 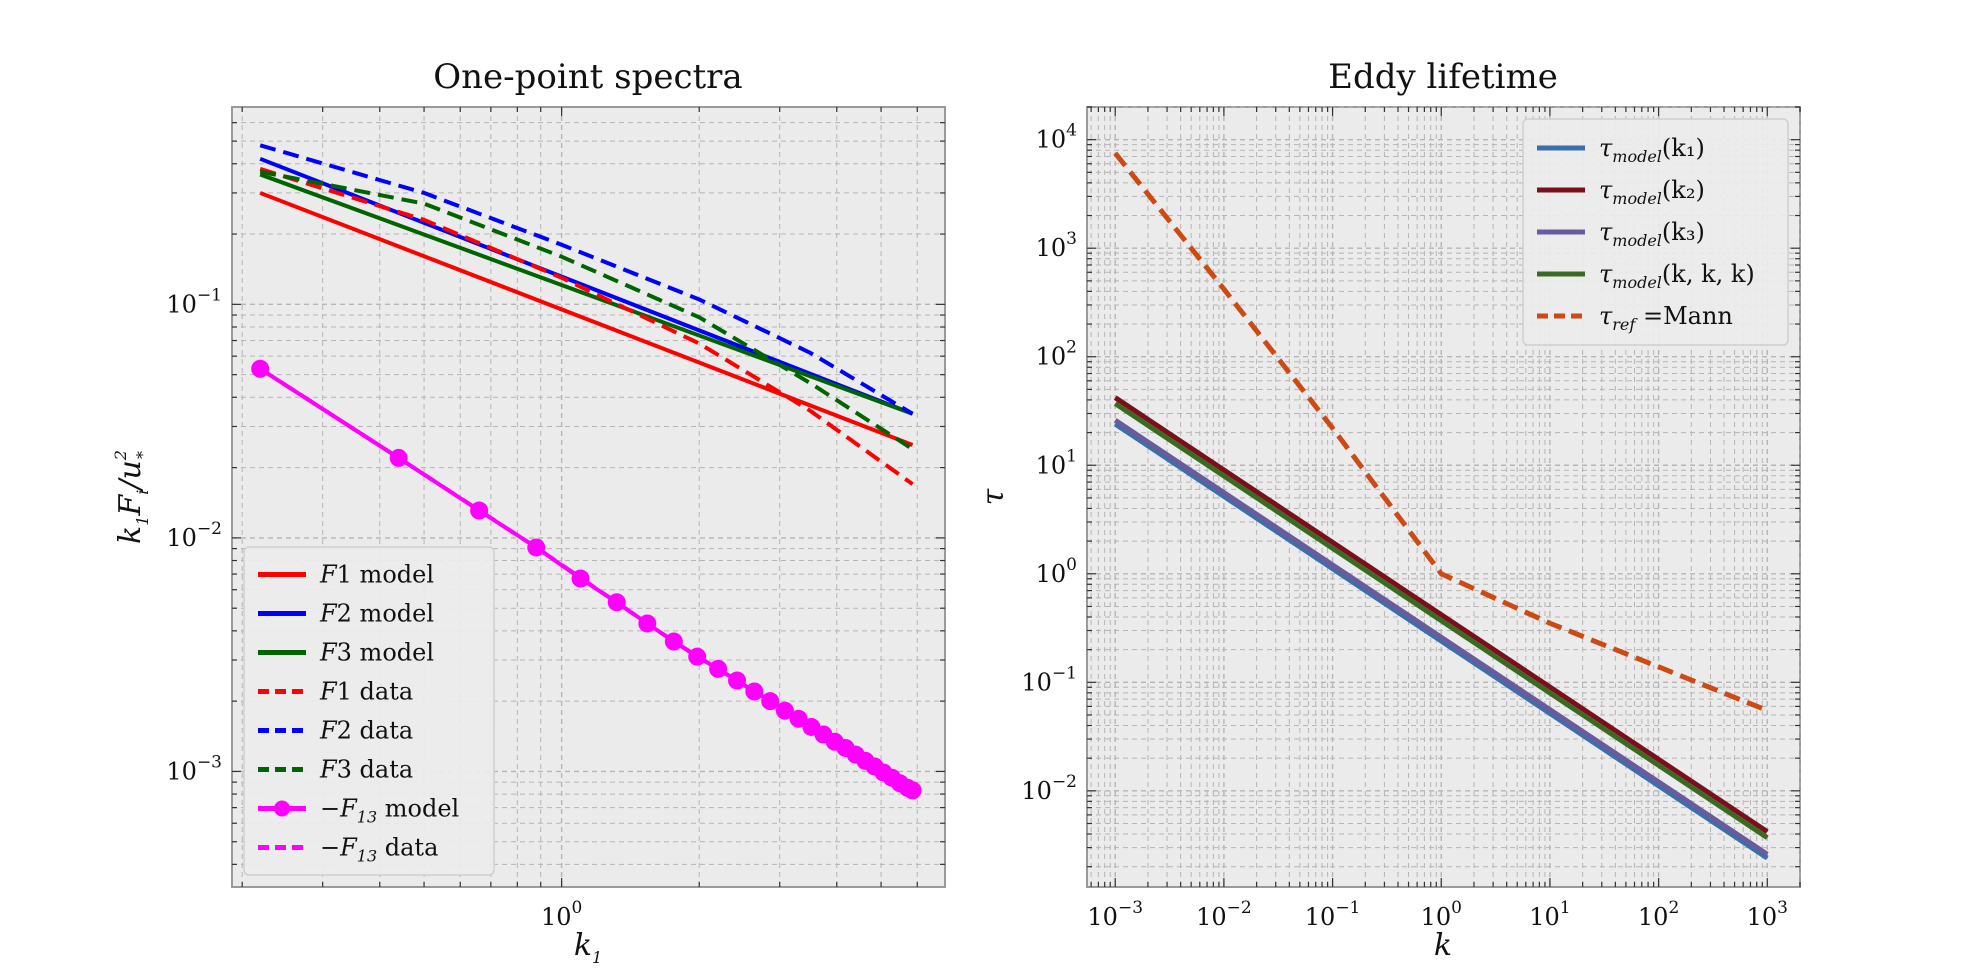 What do you see at coordinates (389, 811) in the screenshot?
I see `legend-label: −F13 model` at bounding box center [389, 811].